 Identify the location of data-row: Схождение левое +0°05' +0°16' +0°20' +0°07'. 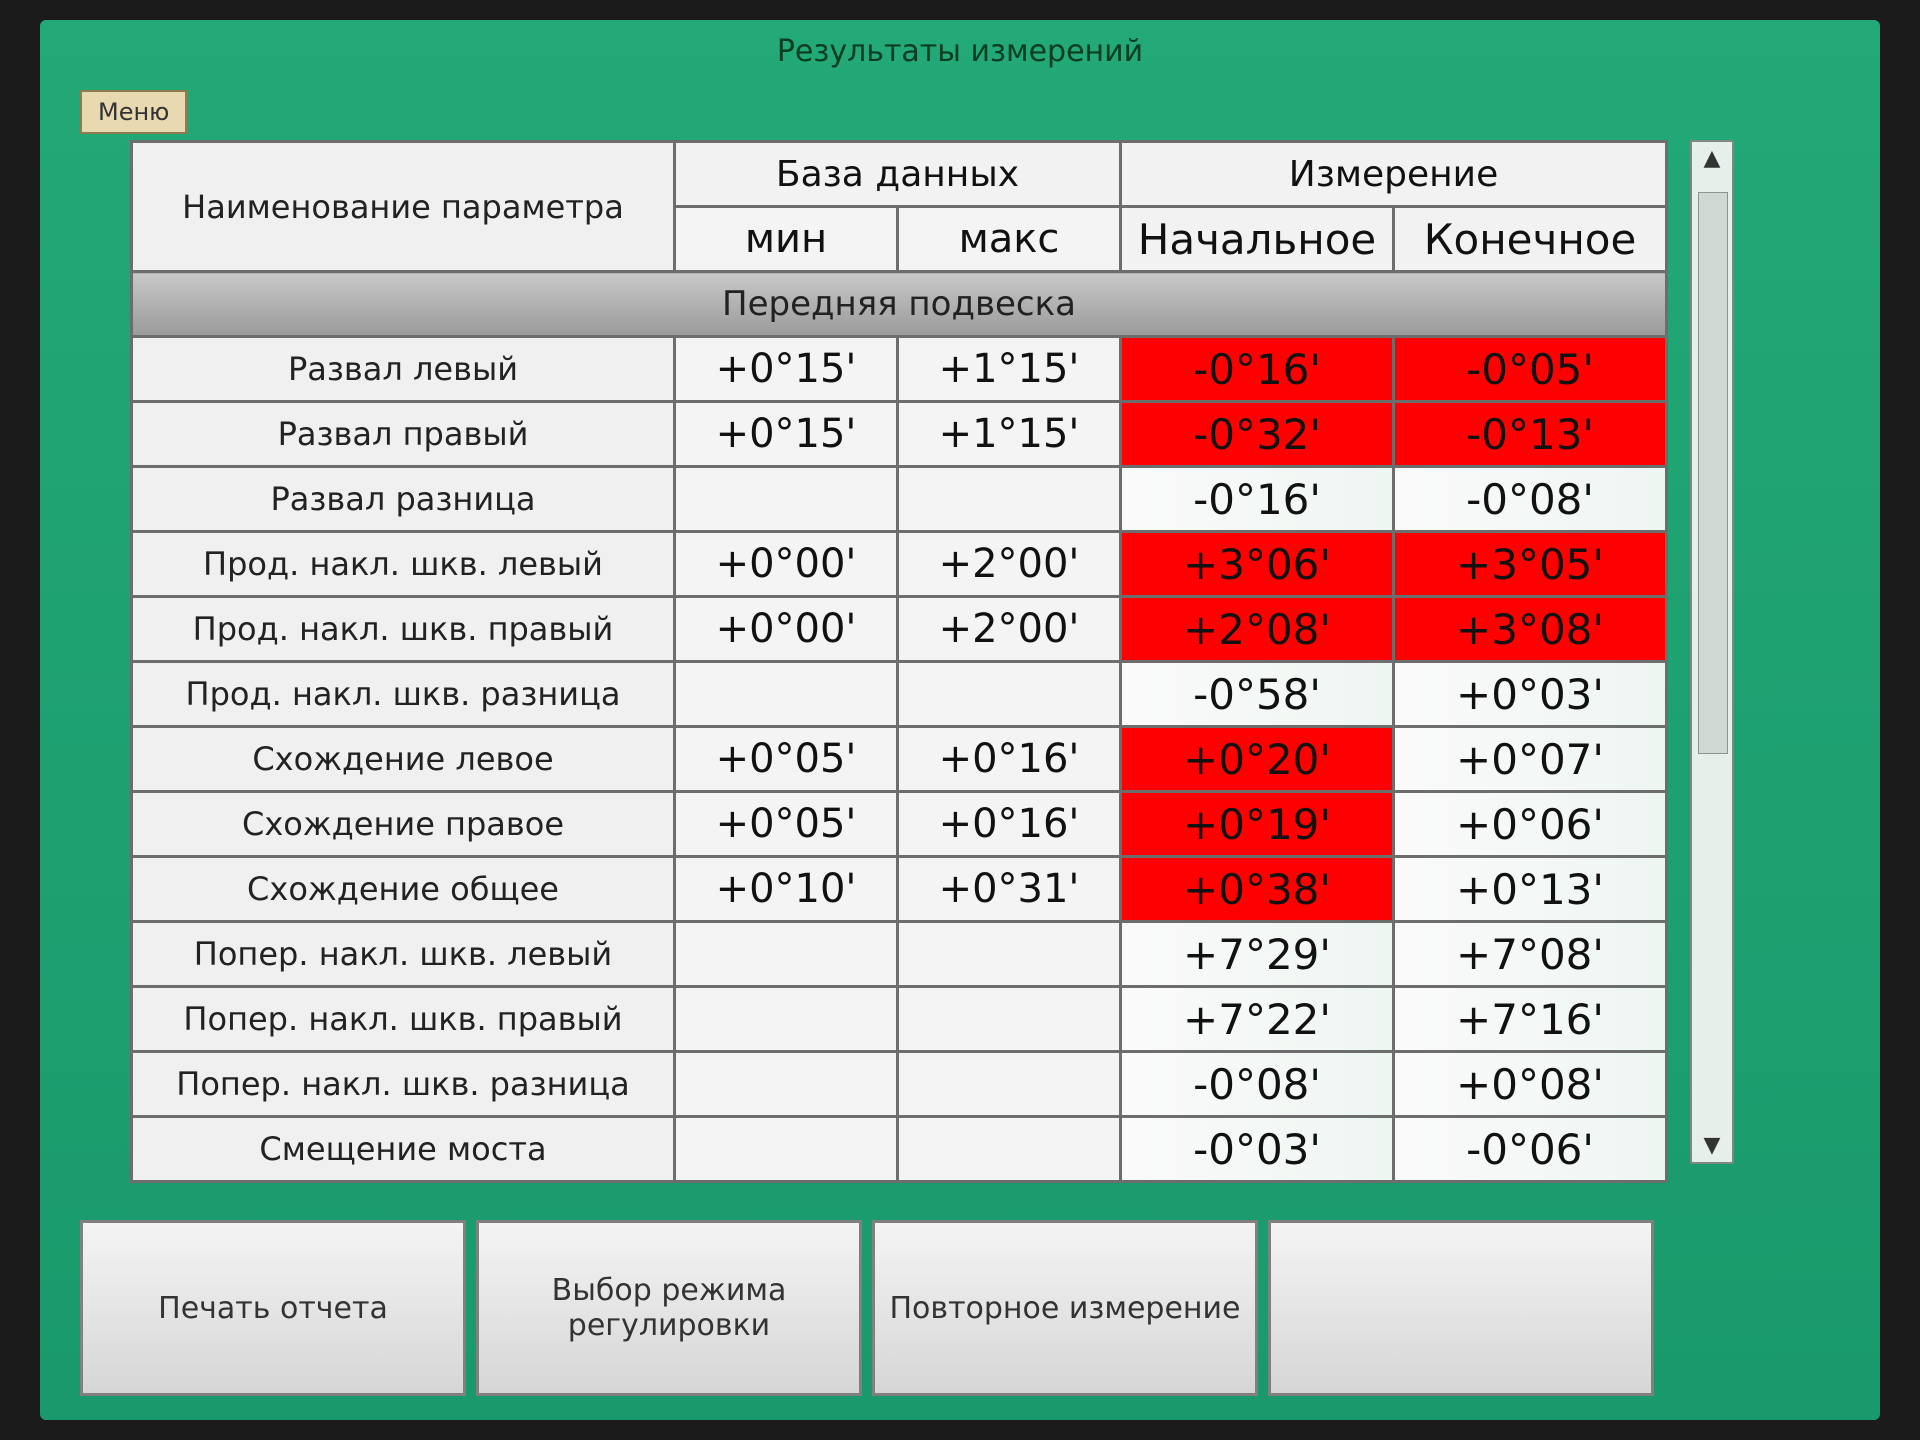
(899, 759).